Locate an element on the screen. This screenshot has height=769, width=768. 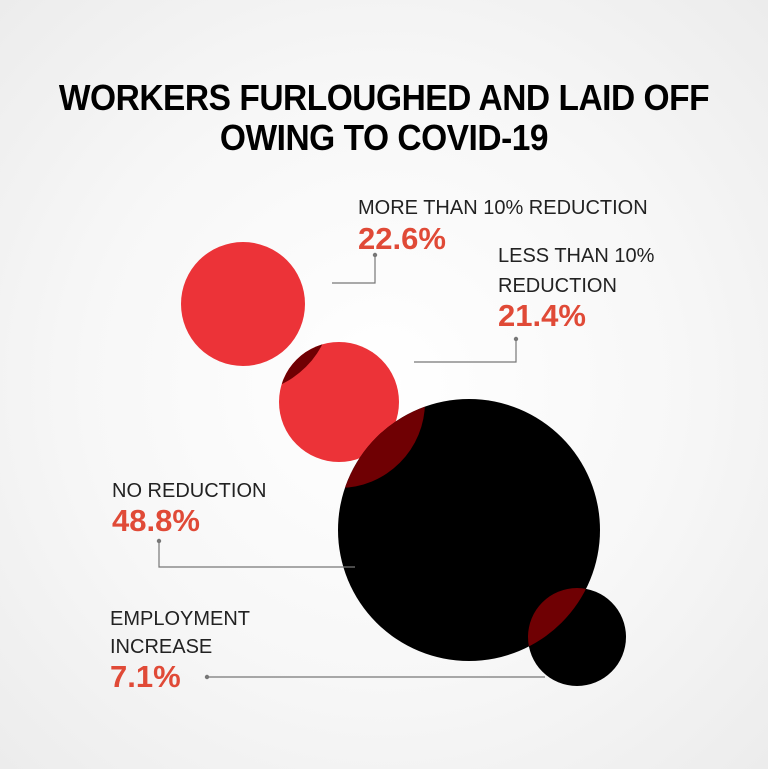
value-label-2: 21.4% is located at coordinates (542, 315).